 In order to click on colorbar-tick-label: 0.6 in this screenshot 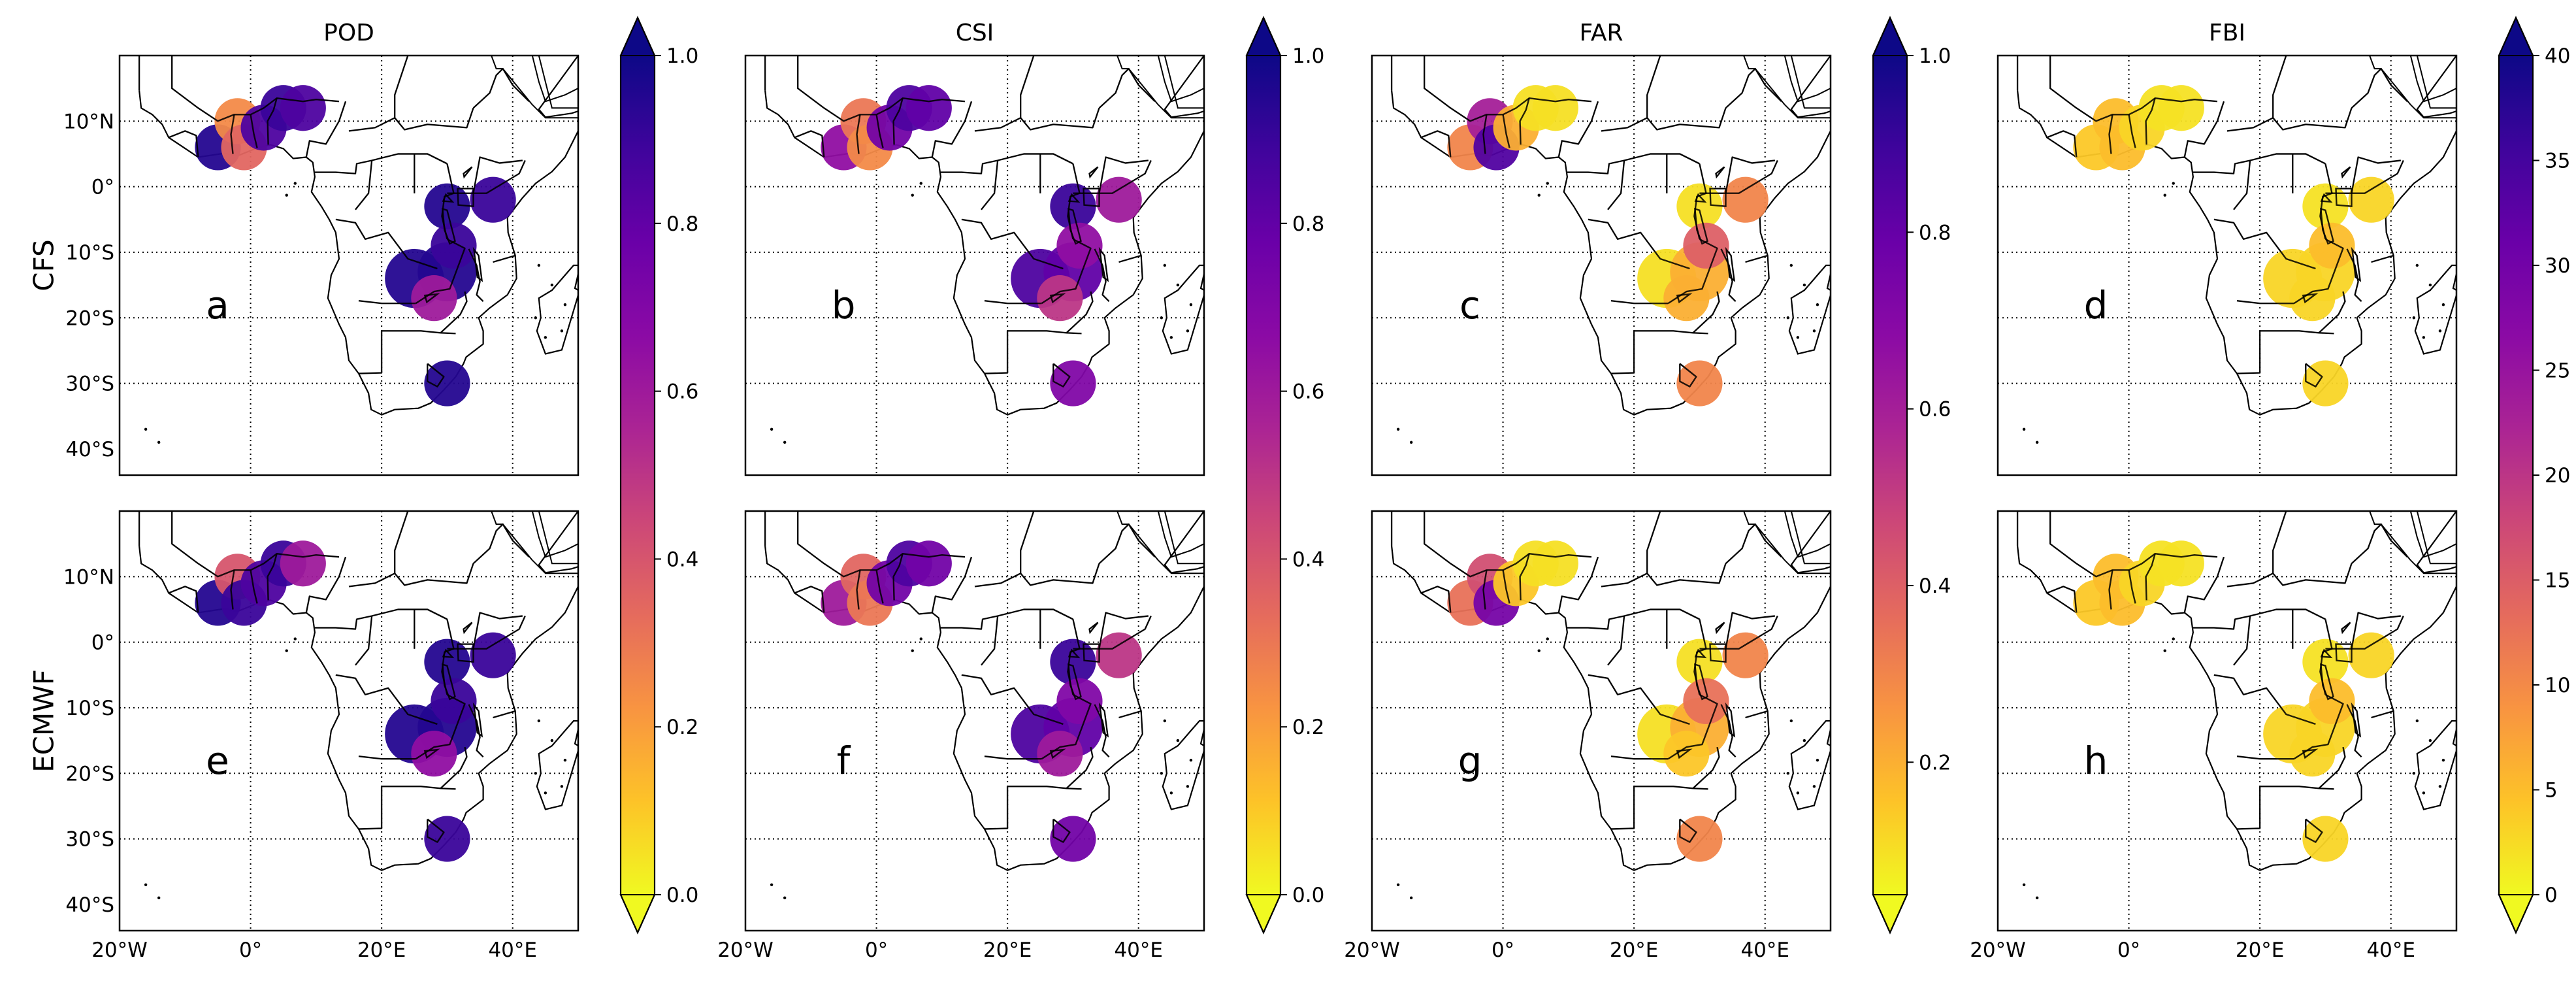, I will do `click(1935, 410)`.